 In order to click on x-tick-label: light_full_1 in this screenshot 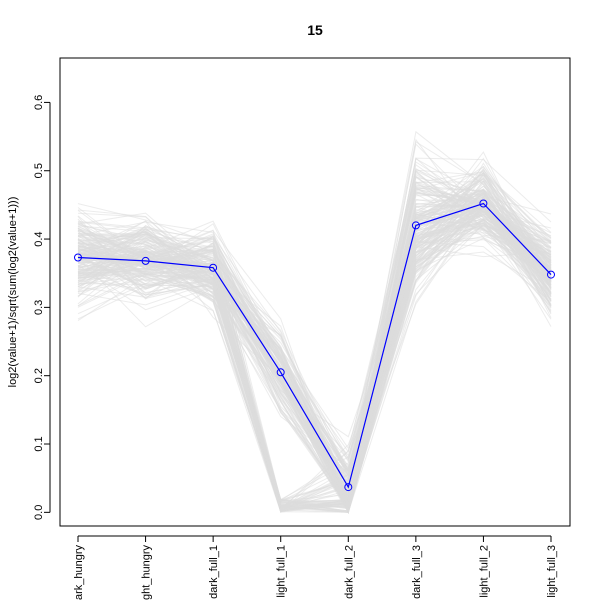, I will do `click(282, 571)`.